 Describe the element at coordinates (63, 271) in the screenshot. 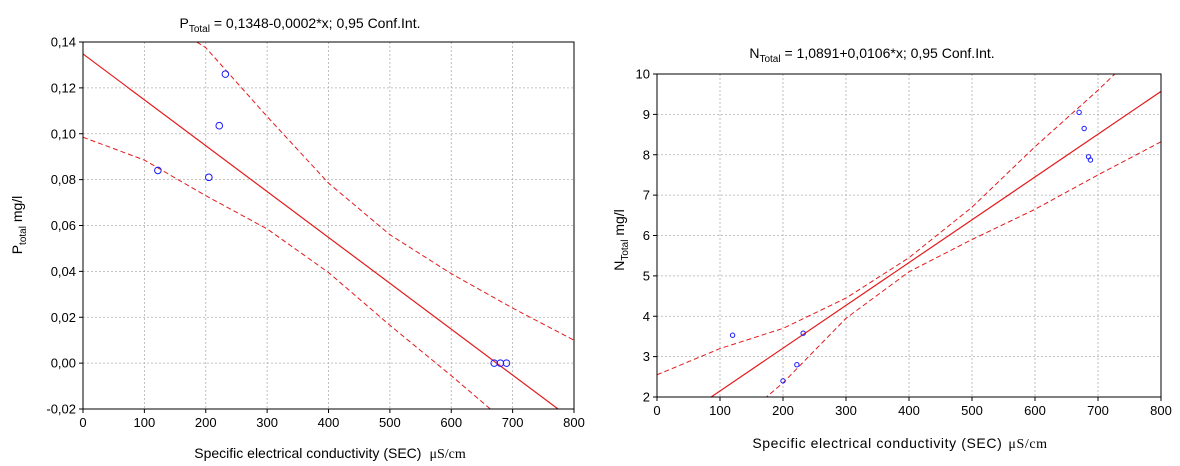

I see `y-tick-label: 0,04` at that location.